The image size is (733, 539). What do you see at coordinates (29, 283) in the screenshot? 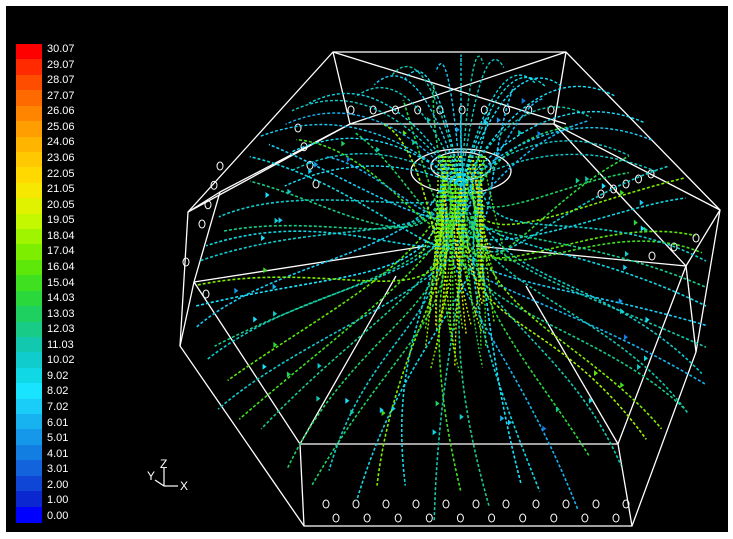
I see `colorbar` at bounding box center [29, 283].